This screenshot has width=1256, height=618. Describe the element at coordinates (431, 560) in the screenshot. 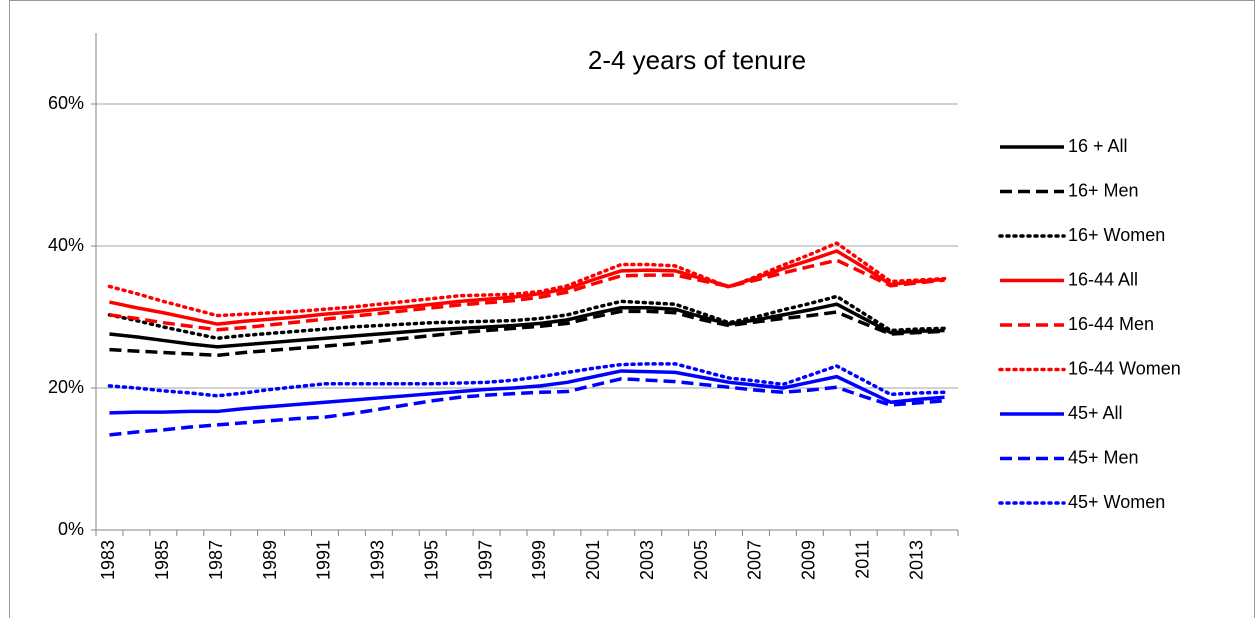

I see `x-tick-label: 1995` at that location.